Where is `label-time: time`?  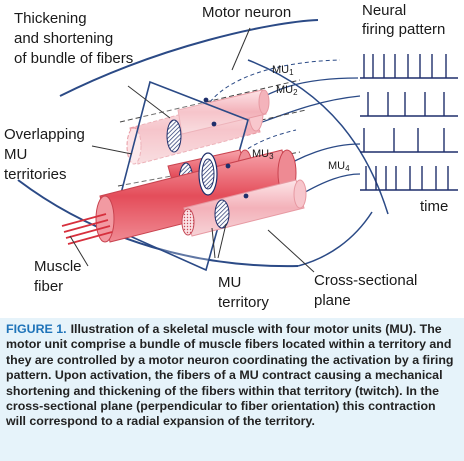 label-time: time is located at coordinates (434, 206).